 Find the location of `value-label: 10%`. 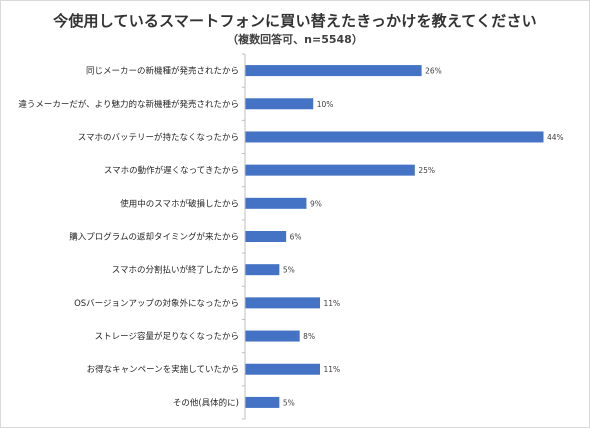

value-label: 10% is located at coordinates (325, 104).